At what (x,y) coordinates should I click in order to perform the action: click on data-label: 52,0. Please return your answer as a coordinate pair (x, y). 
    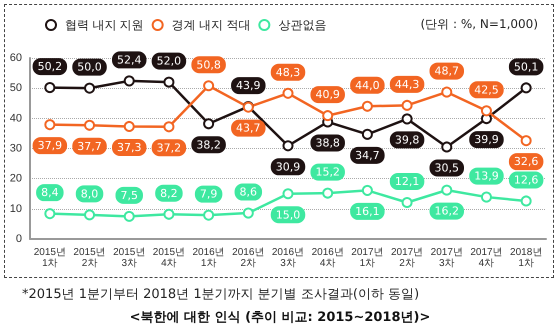
    Looking at the image, I should click on (169, 61).